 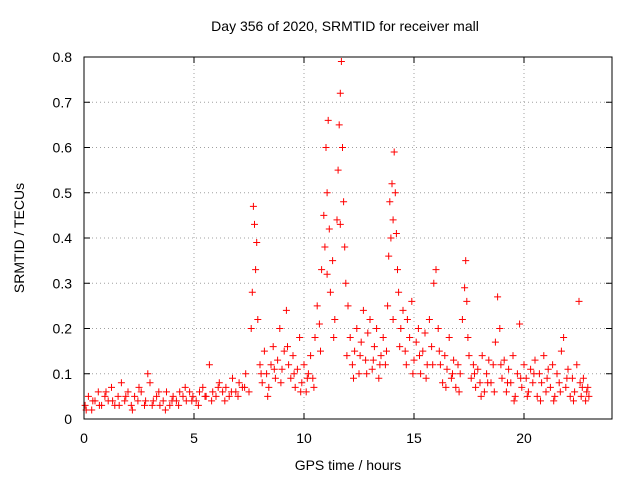 What do you see at coordinates (63, 374) in the screenshot?
I see `y-tick-label: 0.1` at bounding box center [63, 374].